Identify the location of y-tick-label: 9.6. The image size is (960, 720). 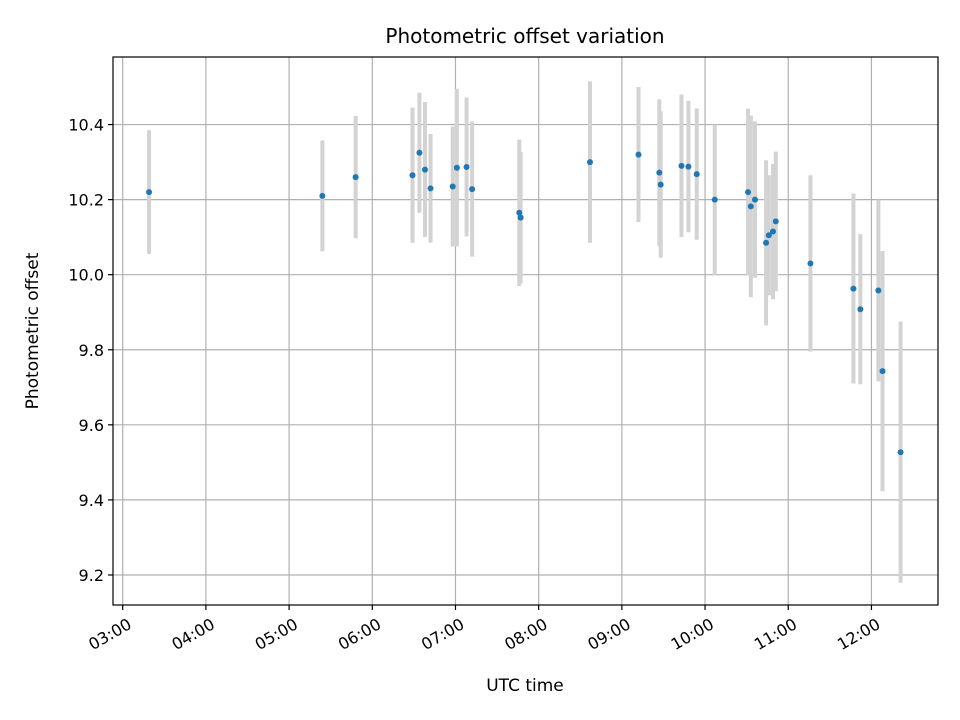
(91, 425).